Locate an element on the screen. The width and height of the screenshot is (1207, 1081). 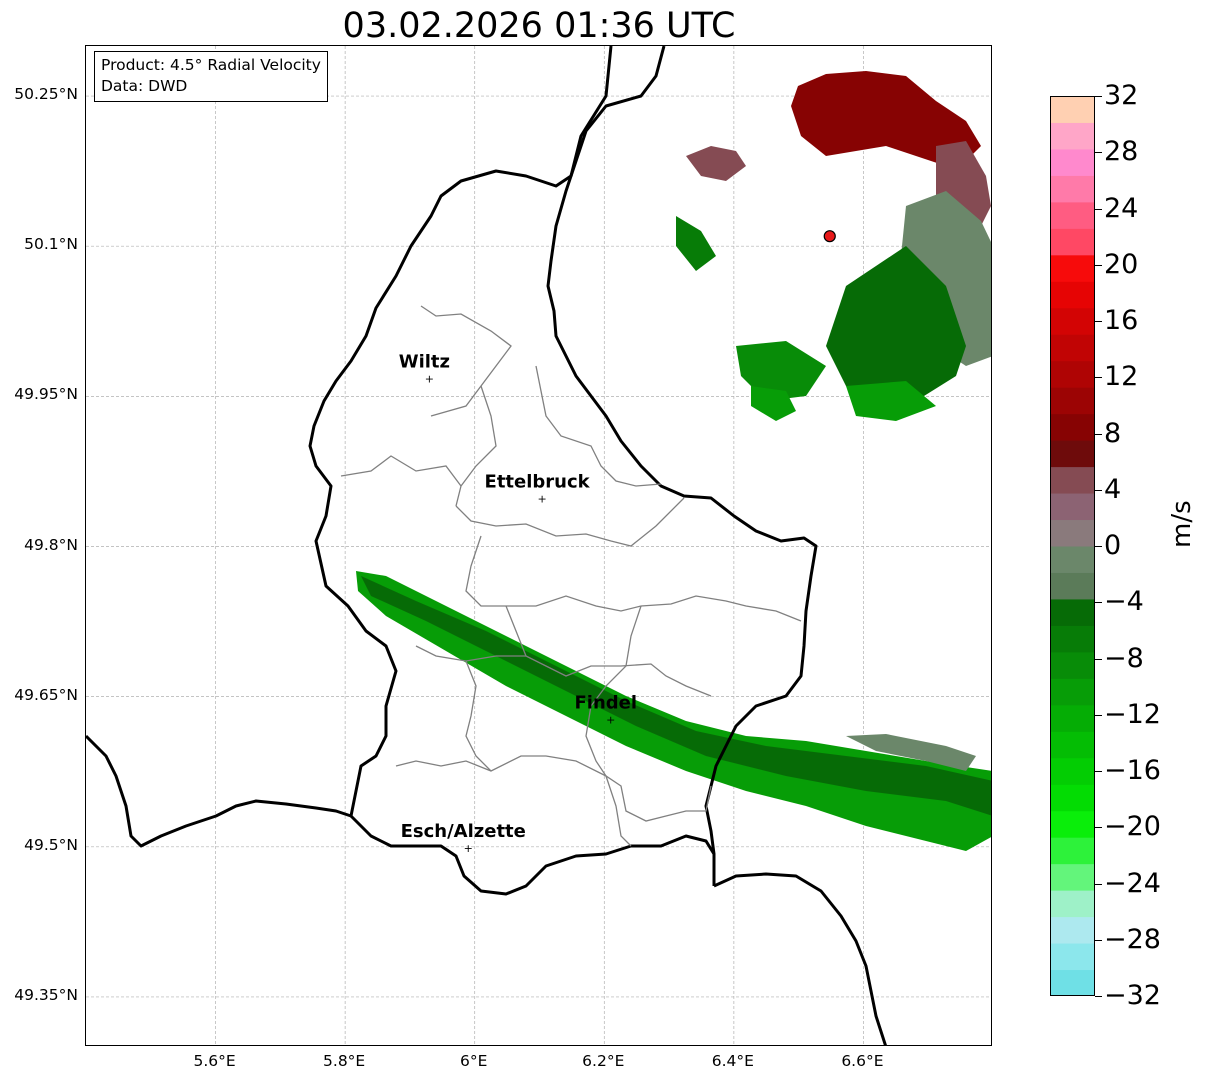
lat-tick-label: 49.8°N is located at coordinates (51, 544).